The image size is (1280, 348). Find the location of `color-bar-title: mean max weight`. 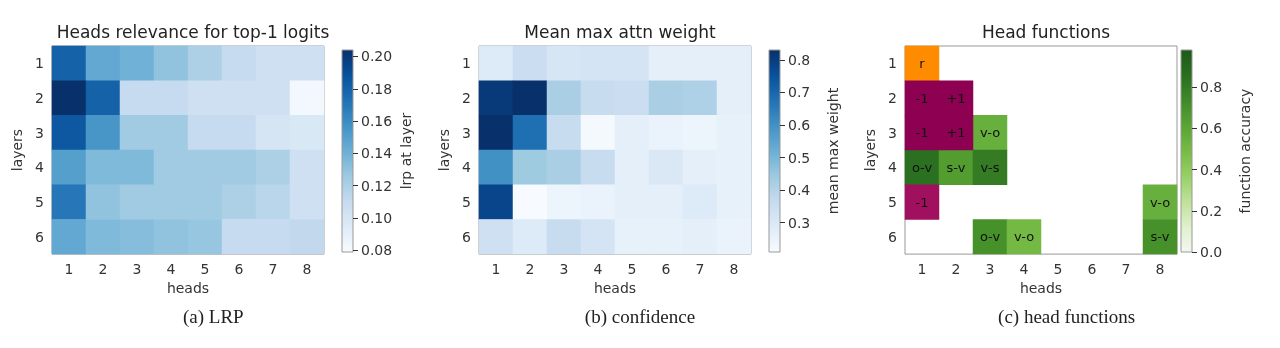

color-bar-title: mean max weight is located at coordinates (832, 151).